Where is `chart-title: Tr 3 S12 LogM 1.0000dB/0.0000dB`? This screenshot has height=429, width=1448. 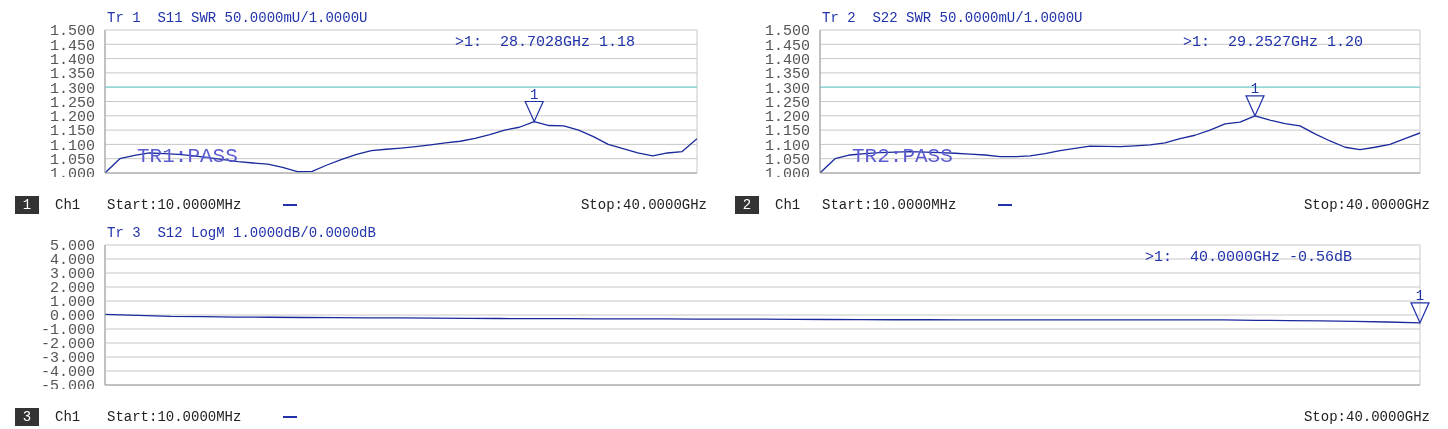 chart-title: Tr 3 S12 LogM 1.0000dB/0.0000dB is located at coordinates (241, 233).